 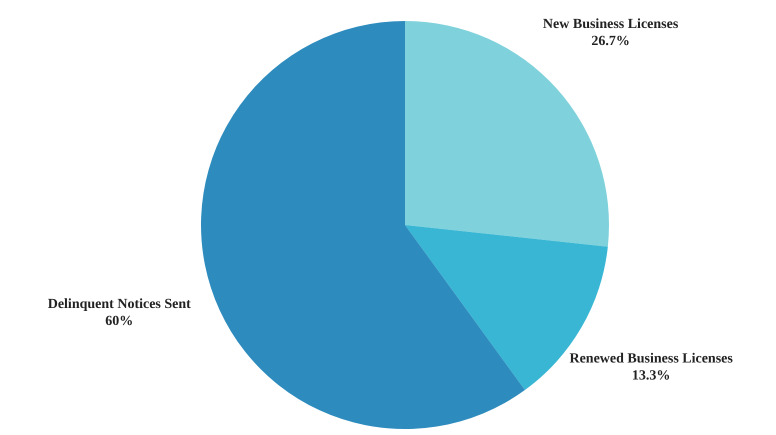 I want to click on data-label: 60%, so click(x=119, y=322).